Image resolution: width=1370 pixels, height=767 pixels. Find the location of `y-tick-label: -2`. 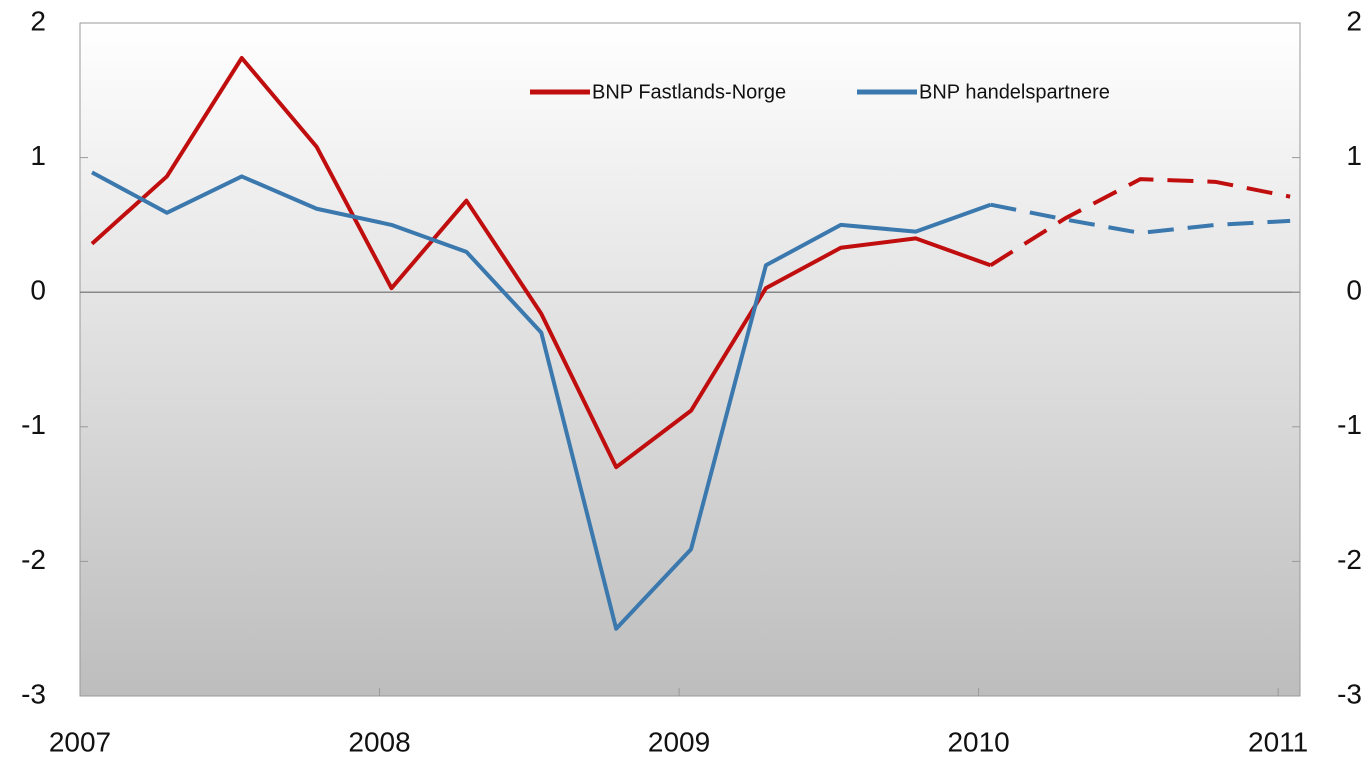

y-tick-label: -2 is located at coordinates (33, 559).